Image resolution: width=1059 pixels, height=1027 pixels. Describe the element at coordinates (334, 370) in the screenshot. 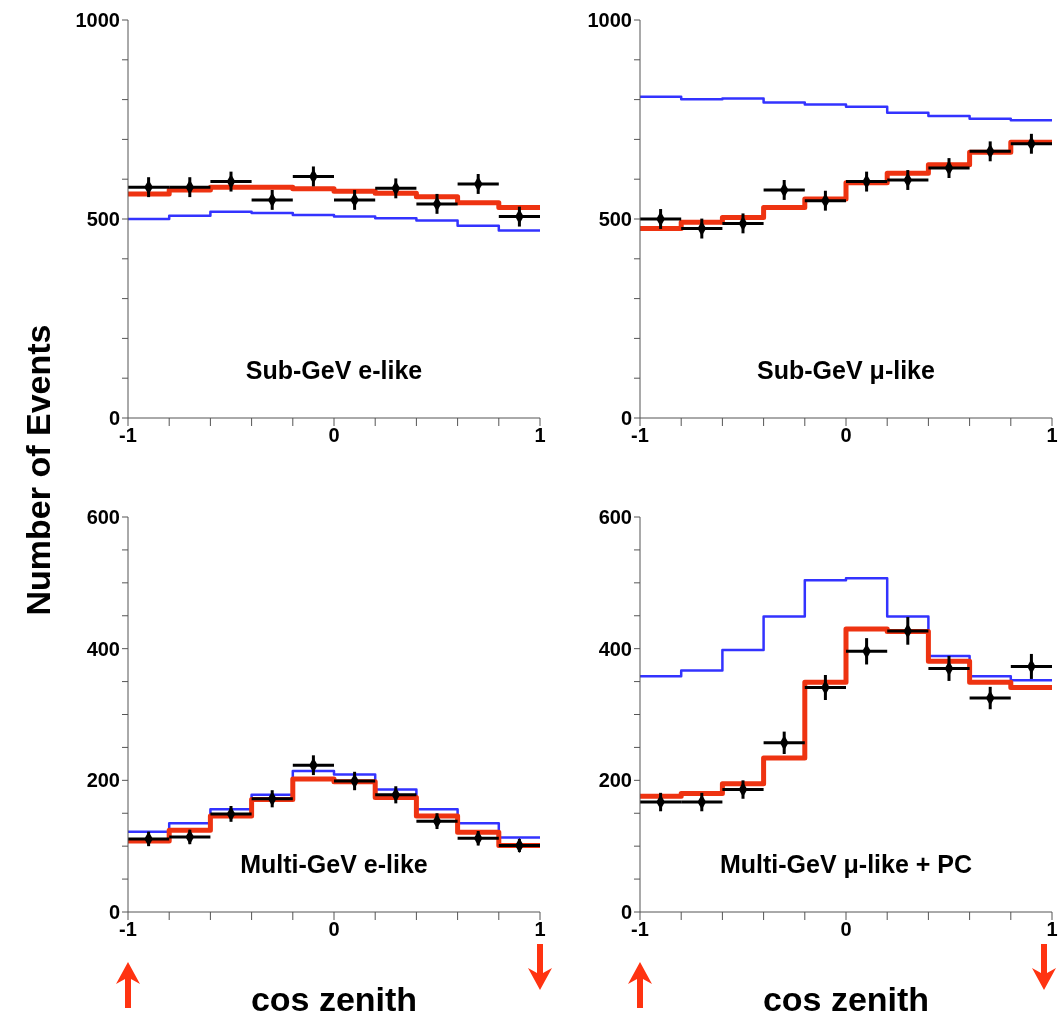

I see `annotation: Sub-GeV e-like` at that location.